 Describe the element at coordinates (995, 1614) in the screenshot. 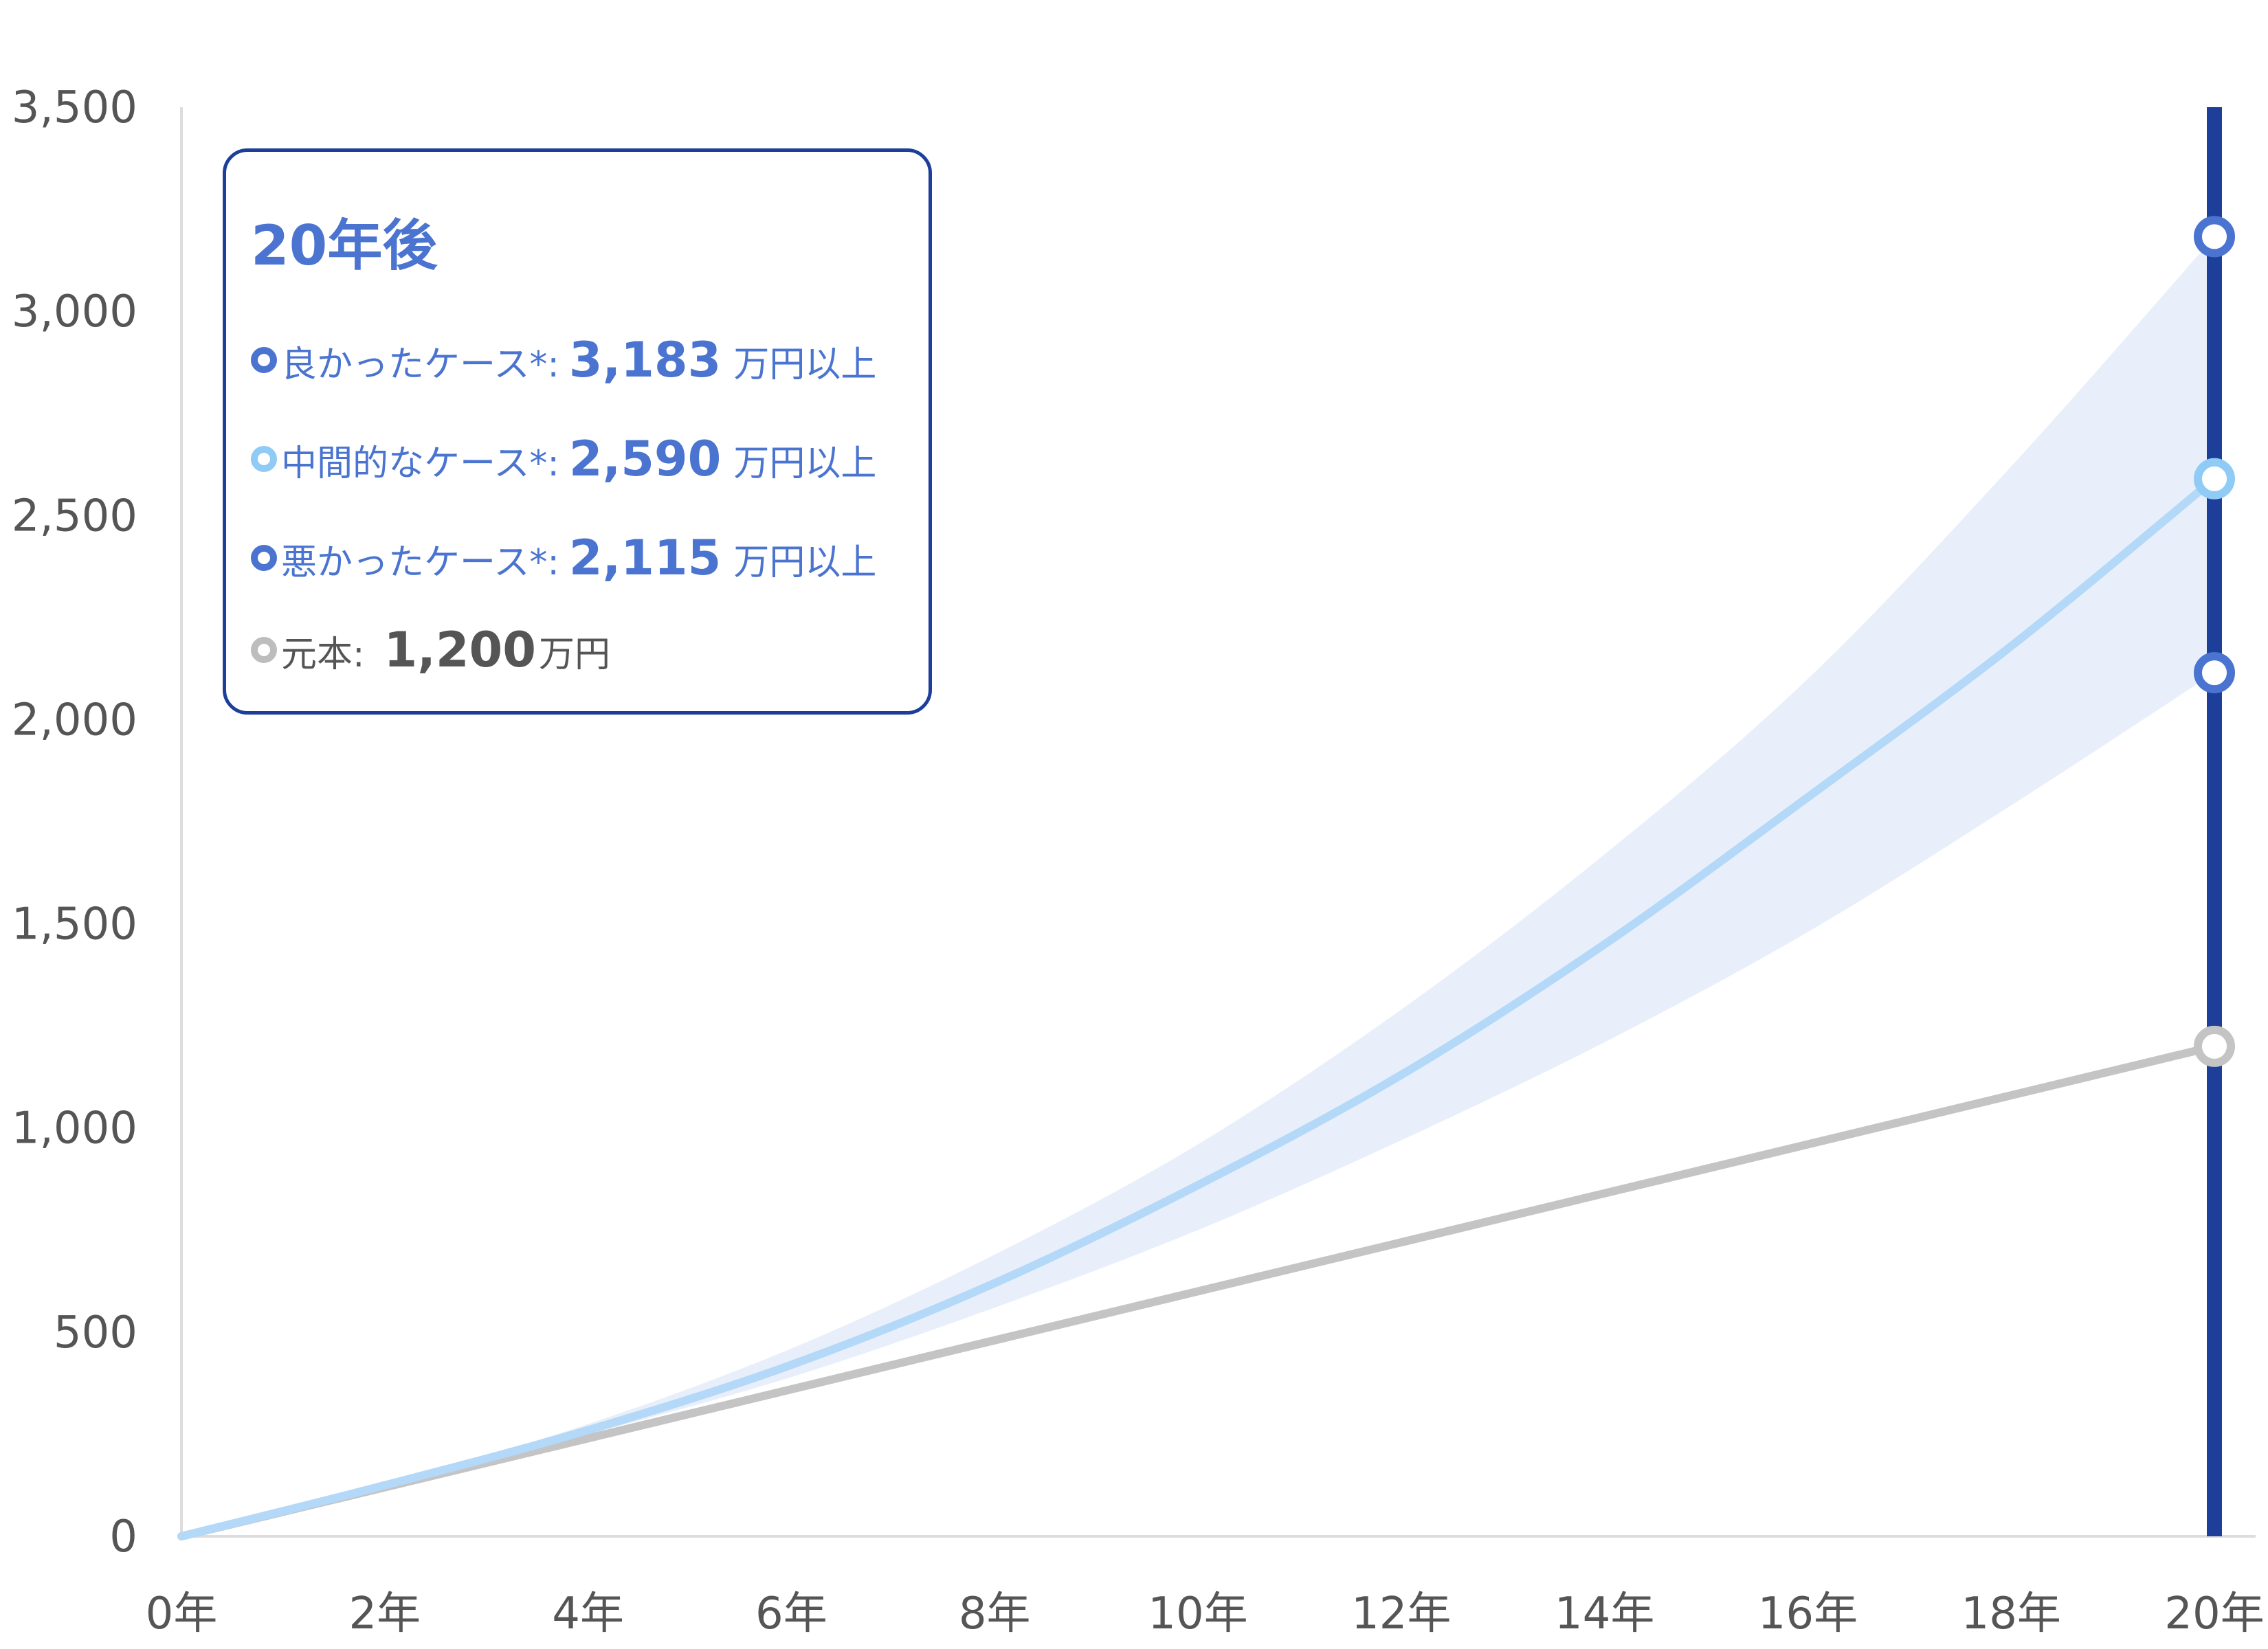

I see `x-tick-label: 8年` at that location.